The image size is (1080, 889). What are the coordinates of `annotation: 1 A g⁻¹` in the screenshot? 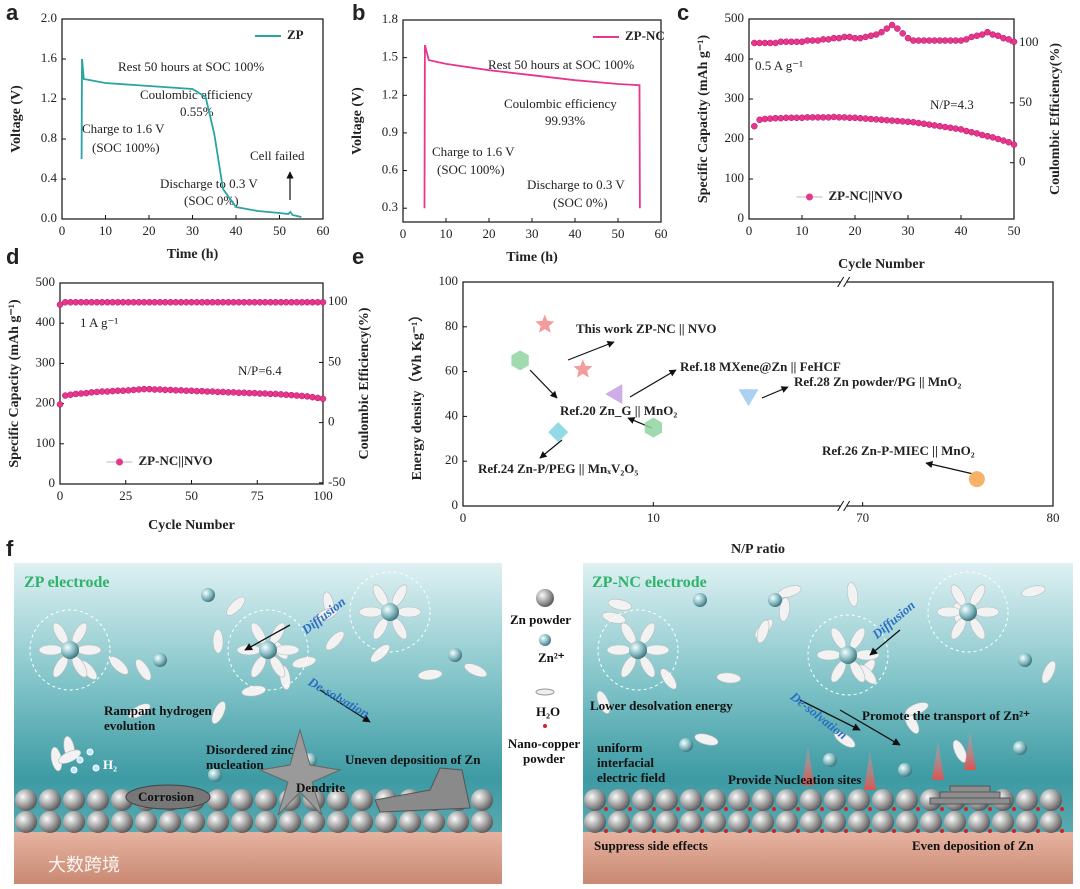 It's located at (99, 322).